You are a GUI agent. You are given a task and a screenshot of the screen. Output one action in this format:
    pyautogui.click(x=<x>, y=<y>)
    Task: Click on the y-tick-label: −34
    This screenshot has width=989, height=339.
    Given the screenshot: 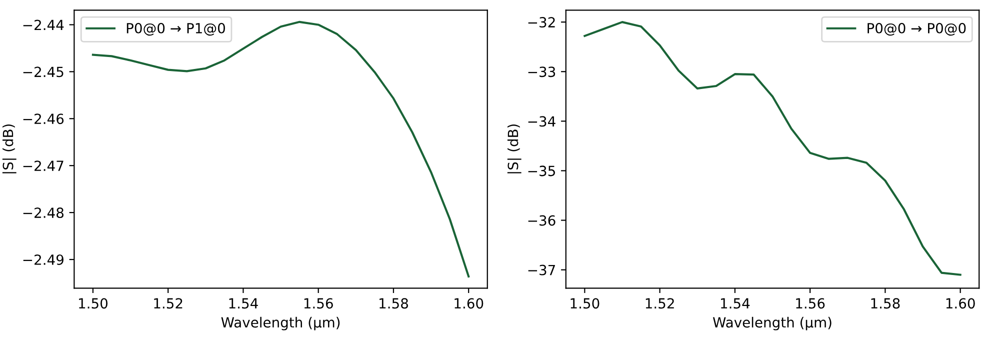 What is the action you would take?
    pyautogui.click(x=542, y=121)
    